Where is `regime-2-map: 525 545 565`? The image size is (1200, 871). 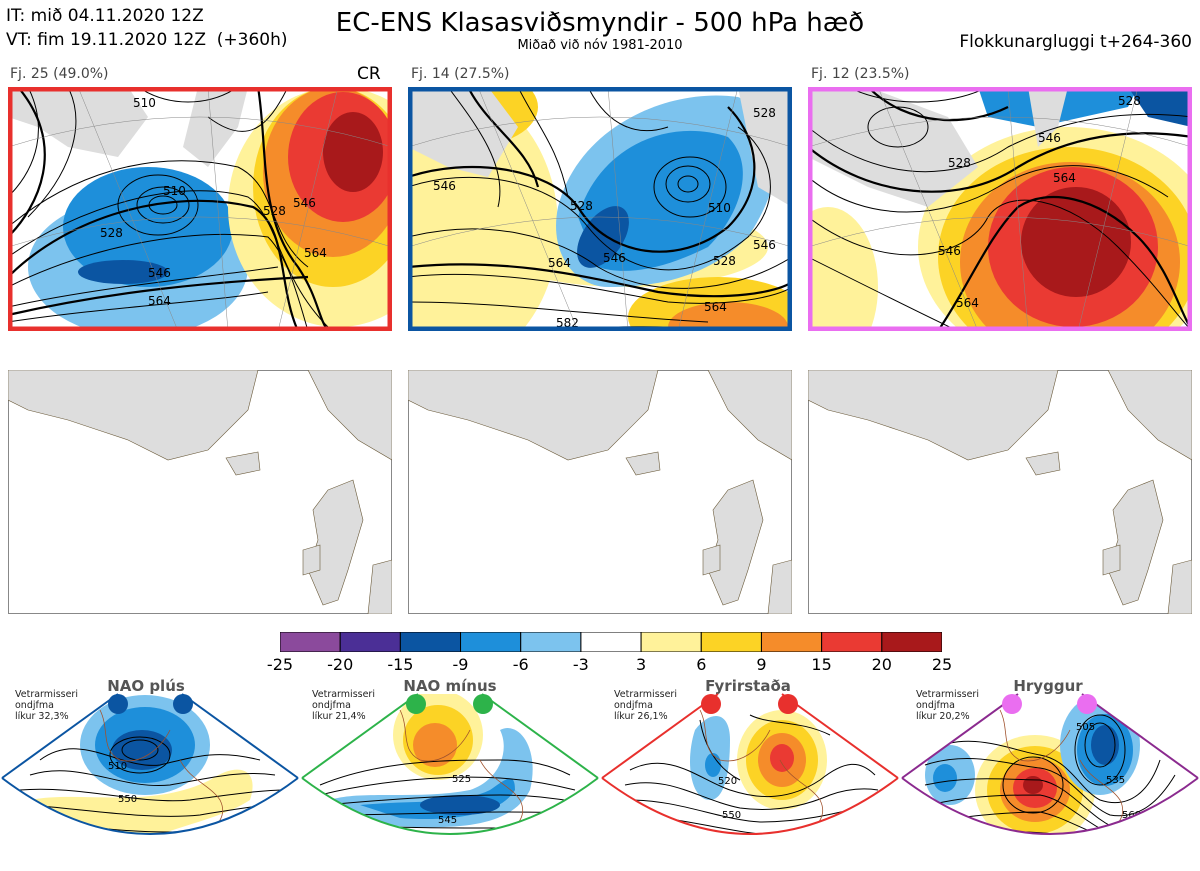
regime-2-map: 525 545 565 is located at coordinates (450, 777).